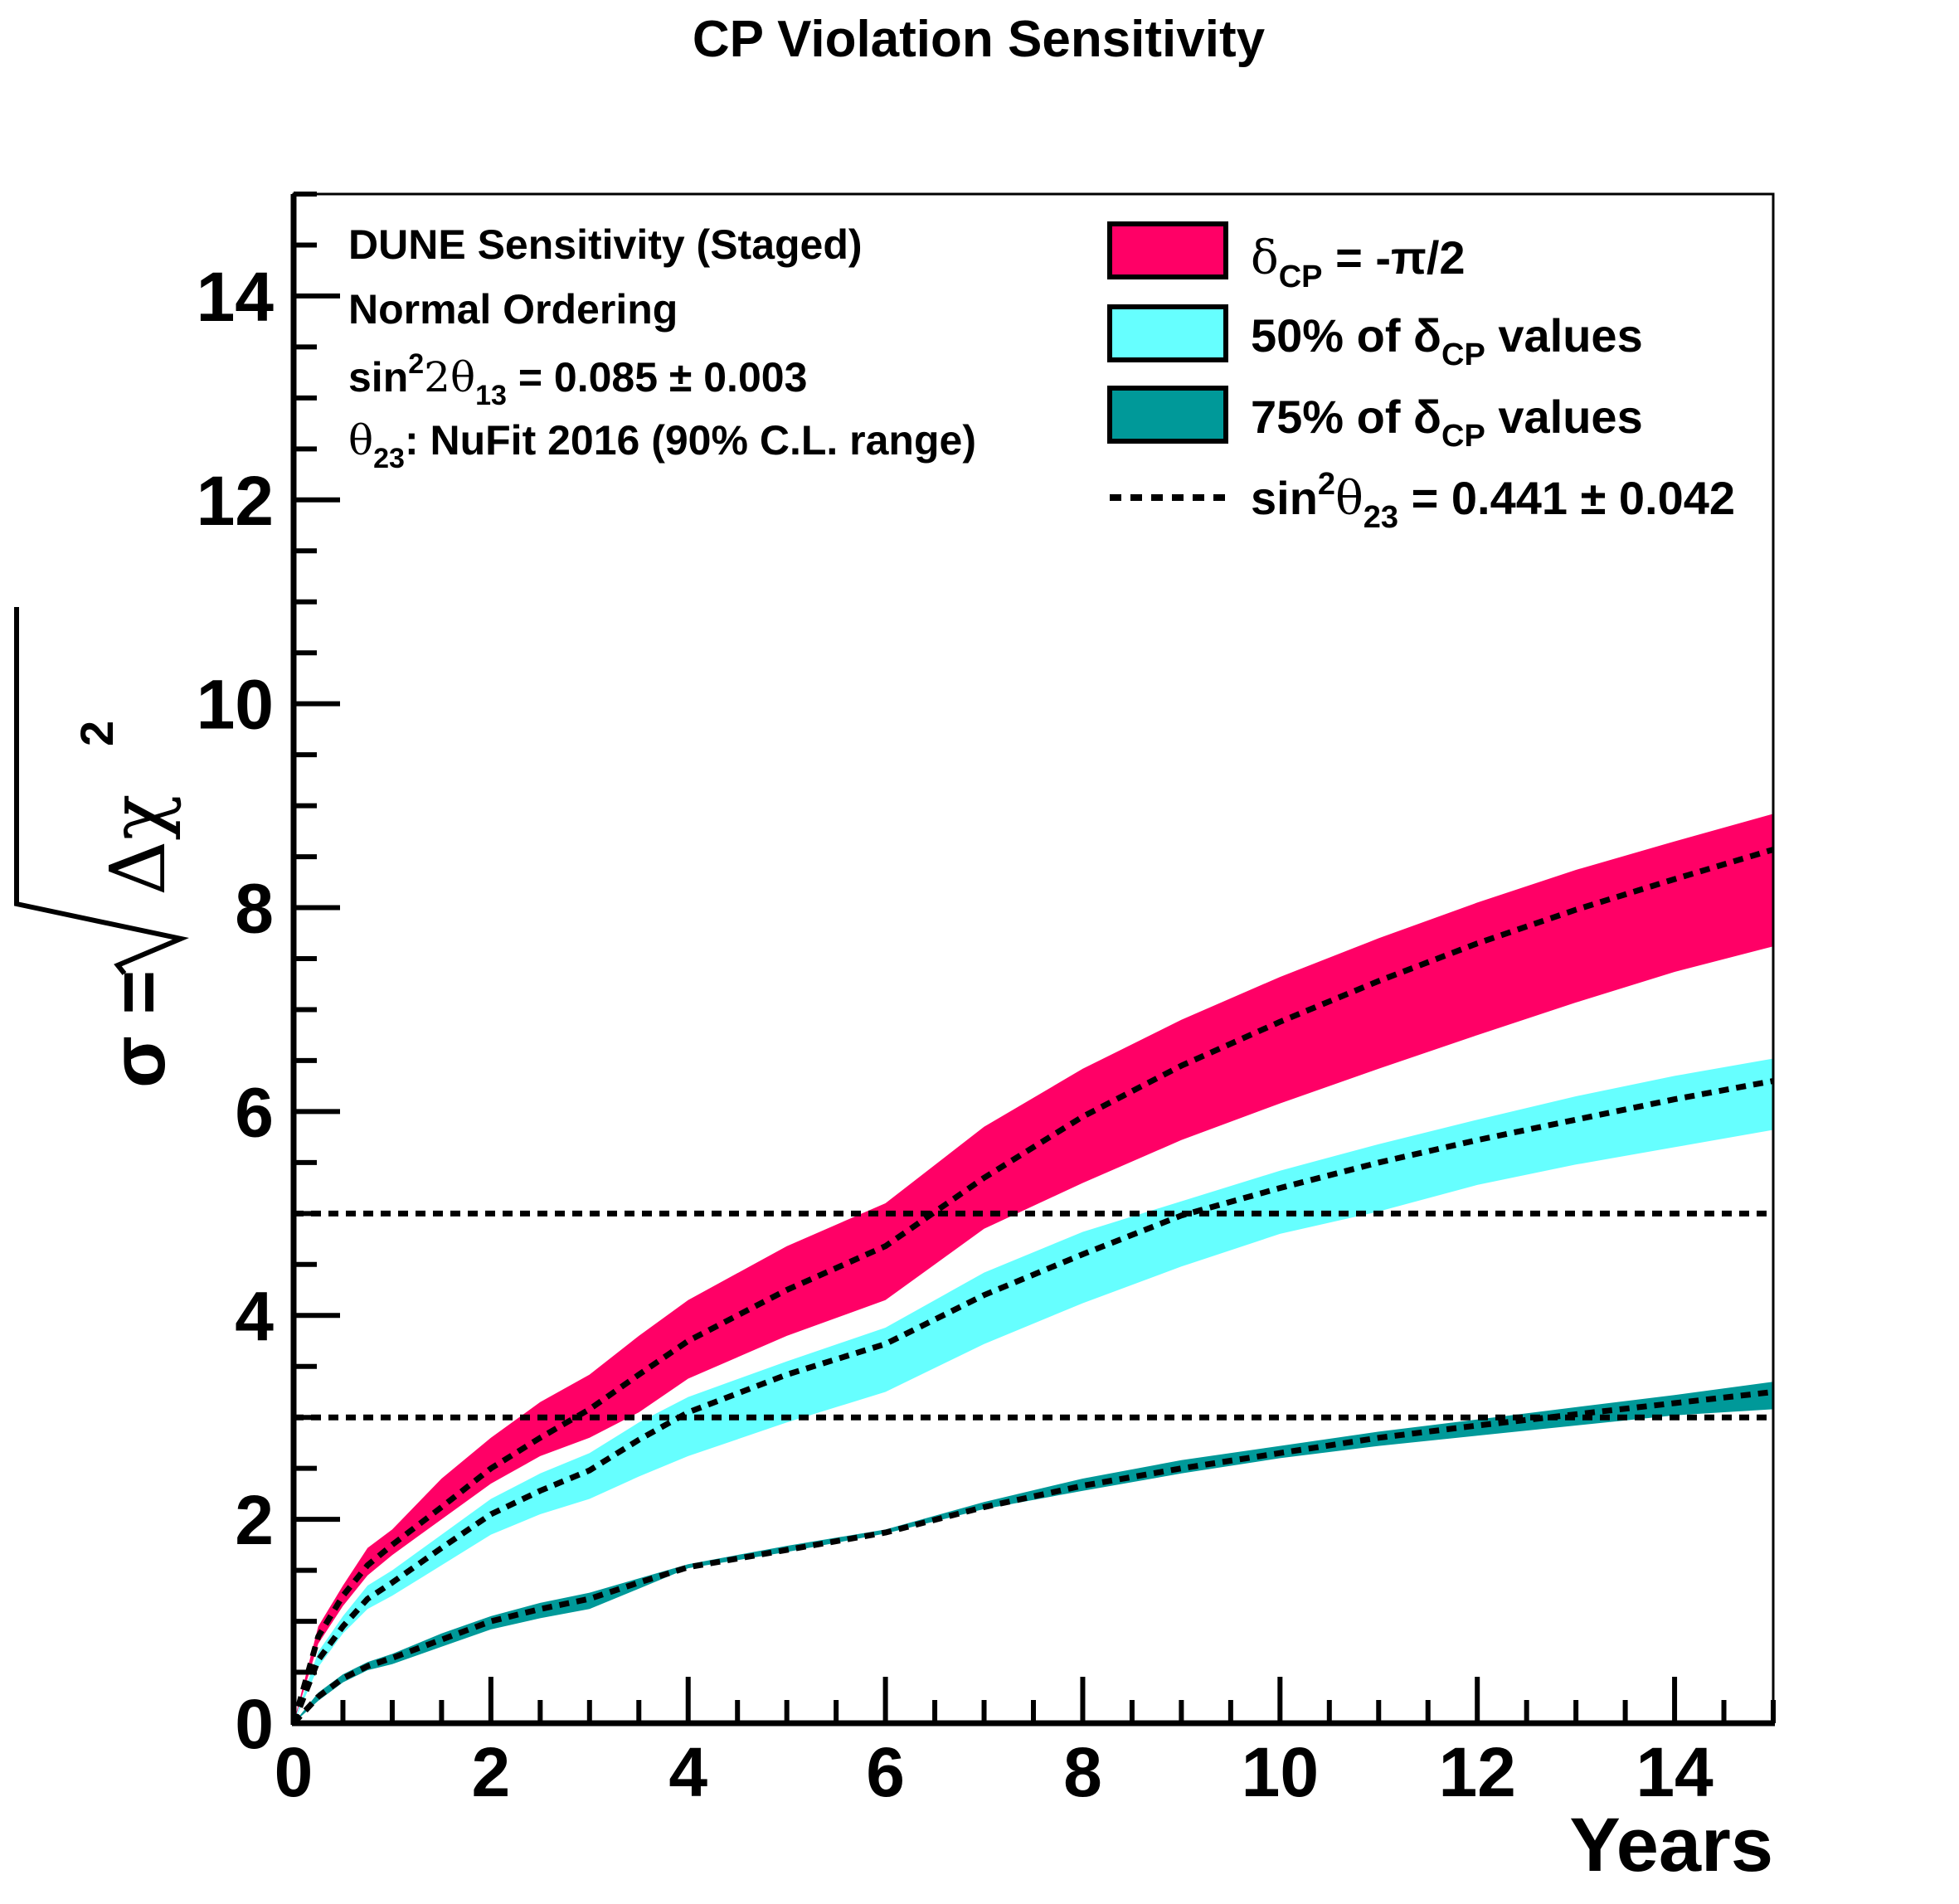 The width and height of the screenshot is (1959, 1904). I want to click on reference-lines-layer, so click(1033, 1315).